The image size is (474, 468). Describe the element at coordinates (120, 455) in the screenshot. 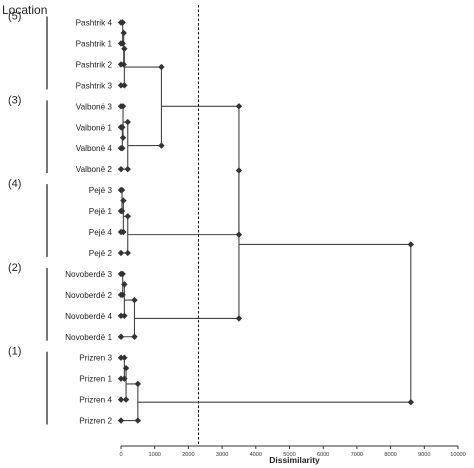

I see `x-tick-label: 0` at that location.